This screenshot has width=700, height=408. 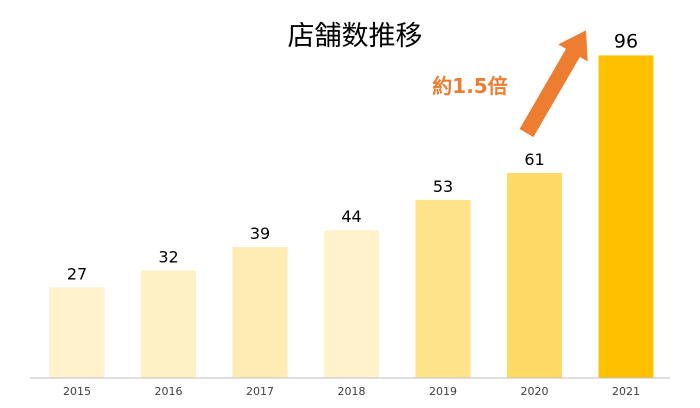 I want to click on x-tick-2020: 2020, so click(x=535, y=391).